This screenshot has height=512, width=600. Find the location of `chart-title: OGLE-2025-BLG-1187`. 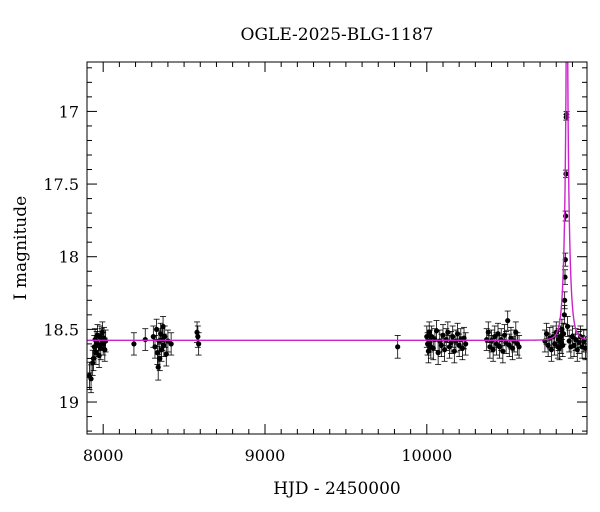

chart-title: OGLE-2025-BLG-1187 is located at coordinates (337, 35).